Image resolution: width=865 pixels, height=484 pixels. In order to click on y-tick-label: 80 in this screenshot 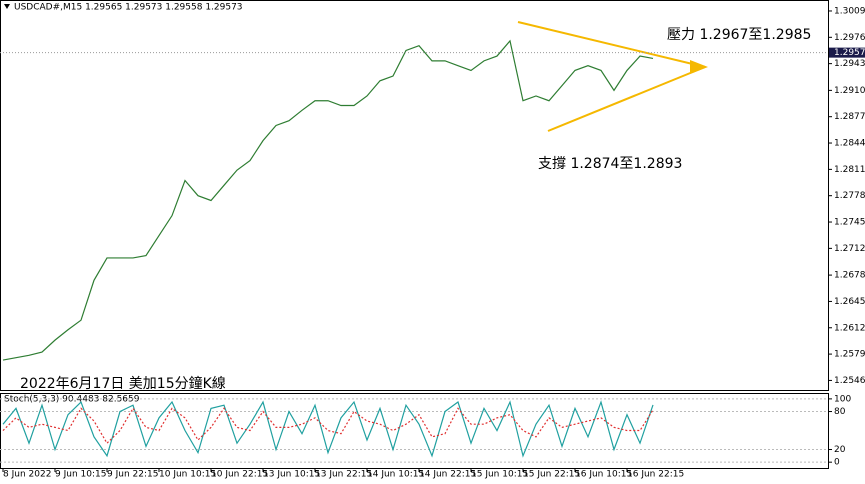, I will do `click(840, 412)`.